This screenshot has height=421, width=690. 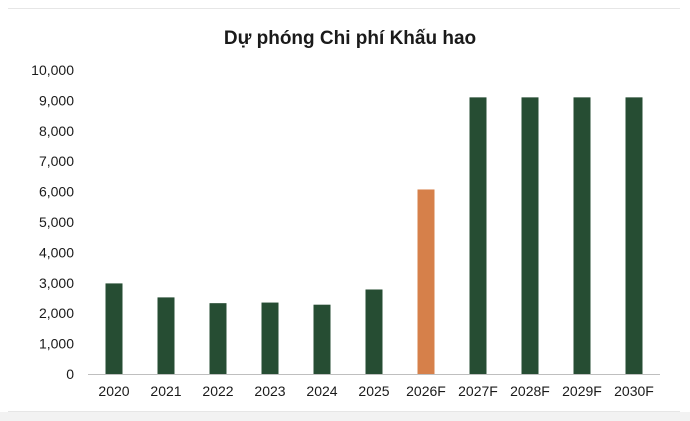 What do you see at coordinates (165, 391) in the screenshot?
I see `x-tick-label: 2021` at bounding box center [165, 391].